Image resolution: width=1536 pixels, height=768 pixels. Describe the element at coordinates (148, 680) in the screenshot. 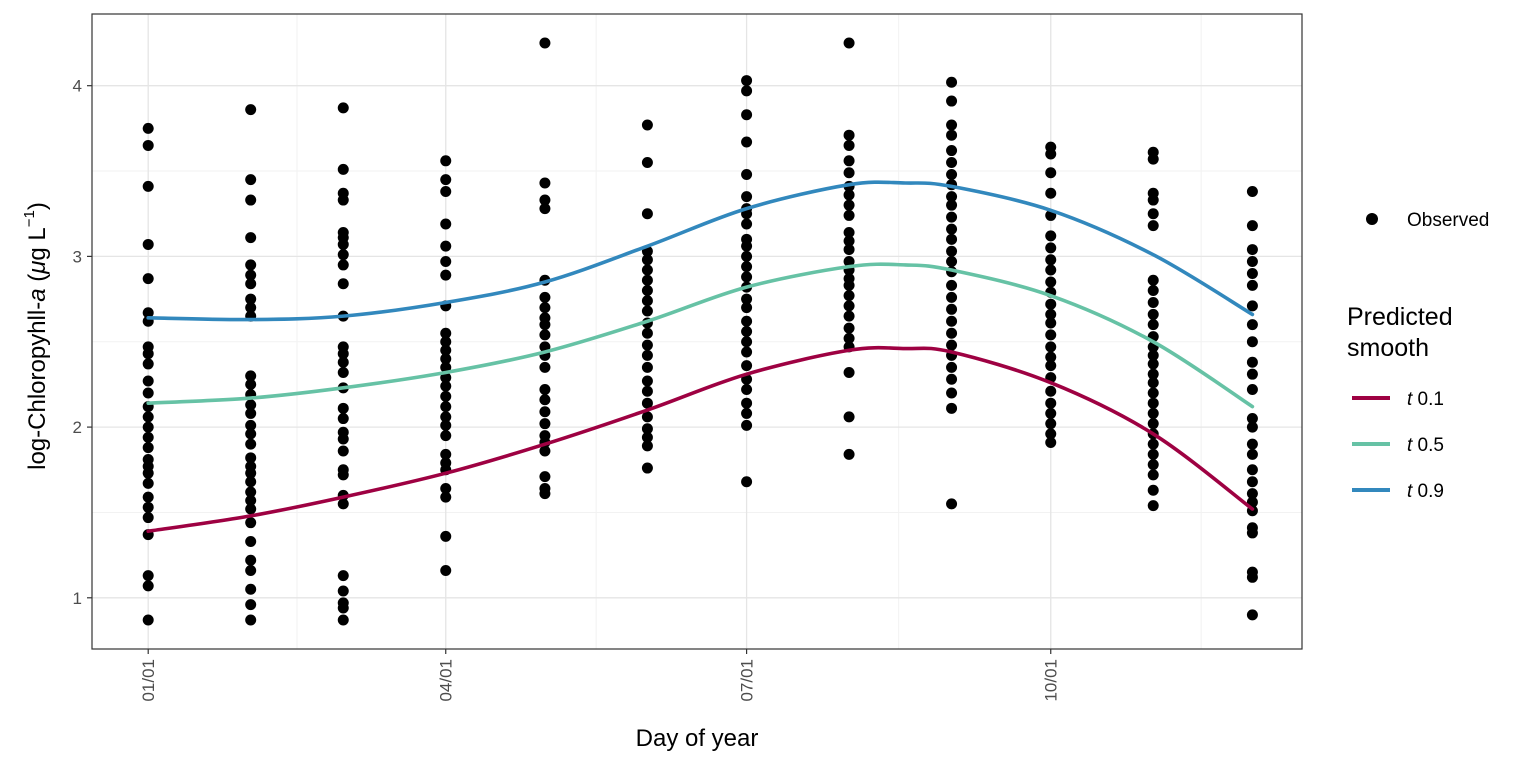

I see `x-tick-label: 01/01` at that location.